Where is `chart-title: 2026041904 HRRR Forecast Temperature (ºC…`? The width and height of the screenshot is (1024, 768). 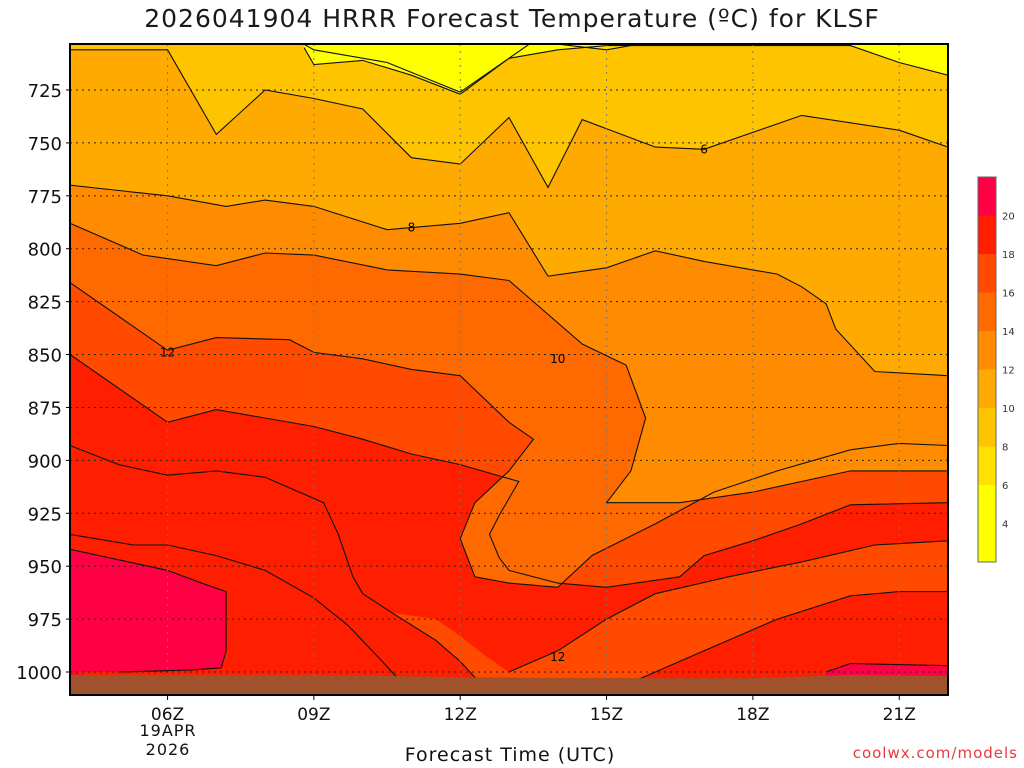 chart-title: 2026041904 HRRR Forecast Temperature (ºC… is located at coordinates (512, 18).